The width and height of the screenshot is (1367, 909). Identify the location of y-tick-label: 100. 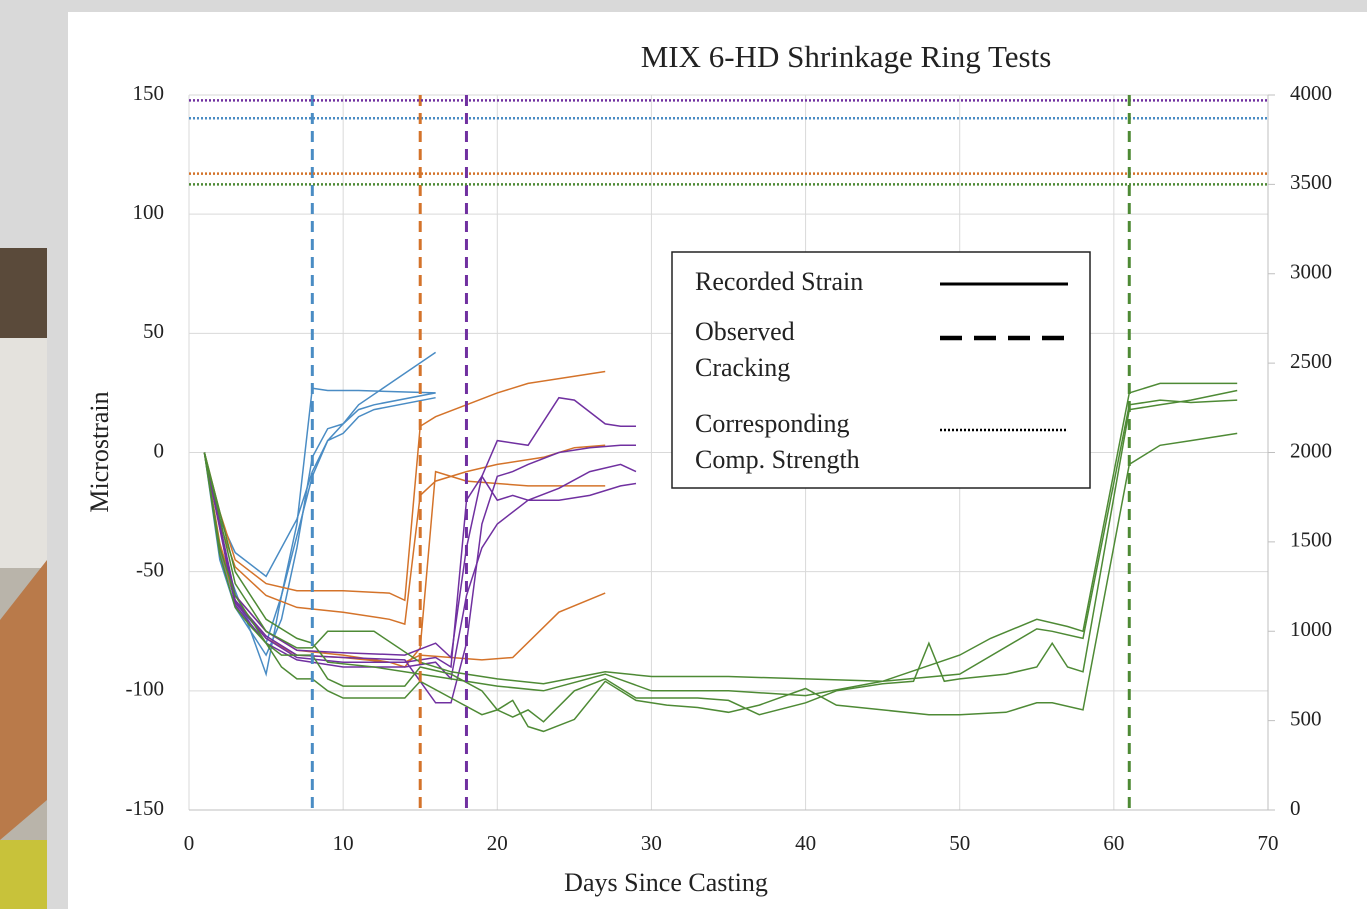
(149, 212).